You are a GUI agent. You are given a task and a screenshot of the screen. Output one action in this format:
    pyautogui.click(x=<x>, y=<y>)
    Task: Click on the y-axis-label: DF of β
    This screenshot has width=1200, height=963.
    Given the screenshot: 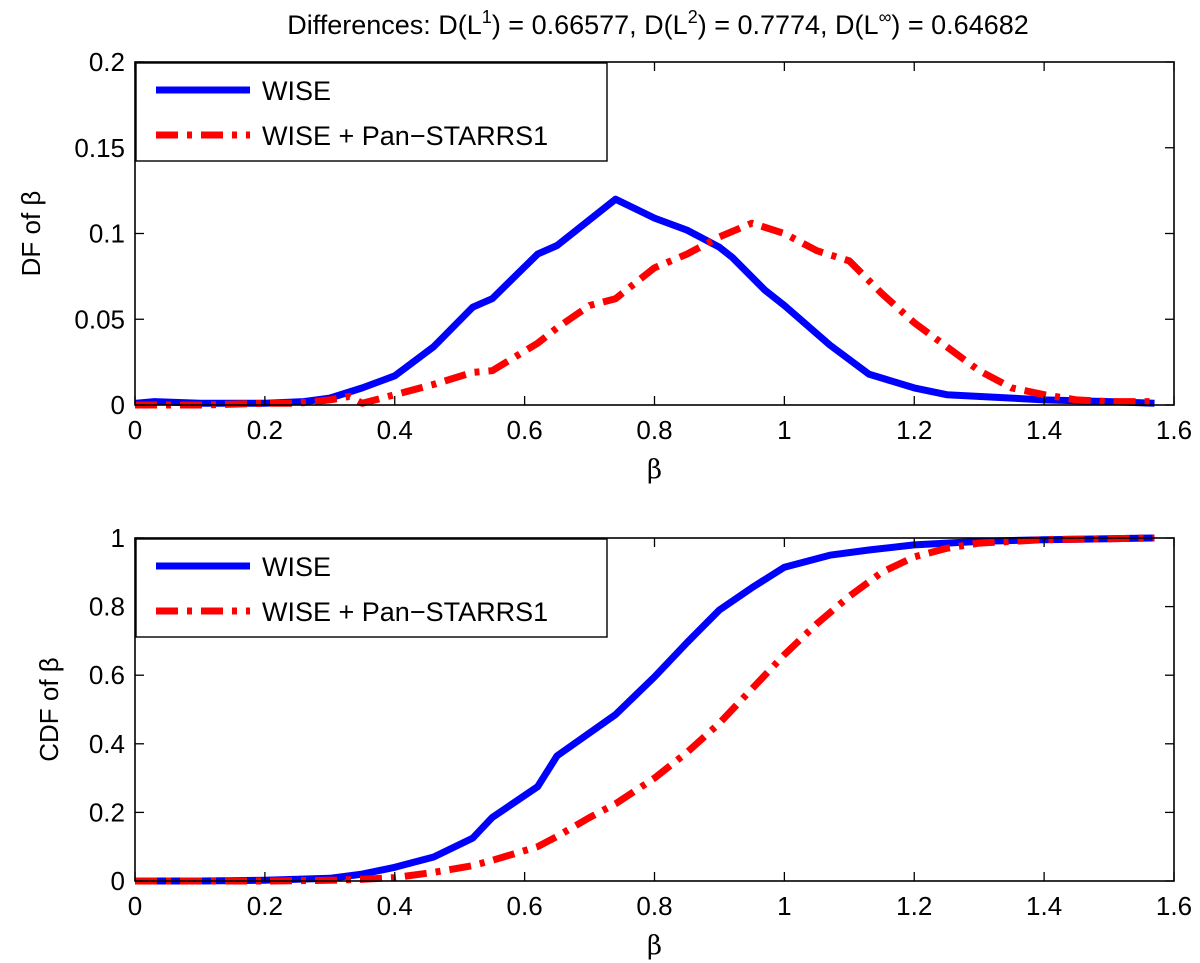 What is the action you would take?
    pyautogui.click(x=31, y=234)
    